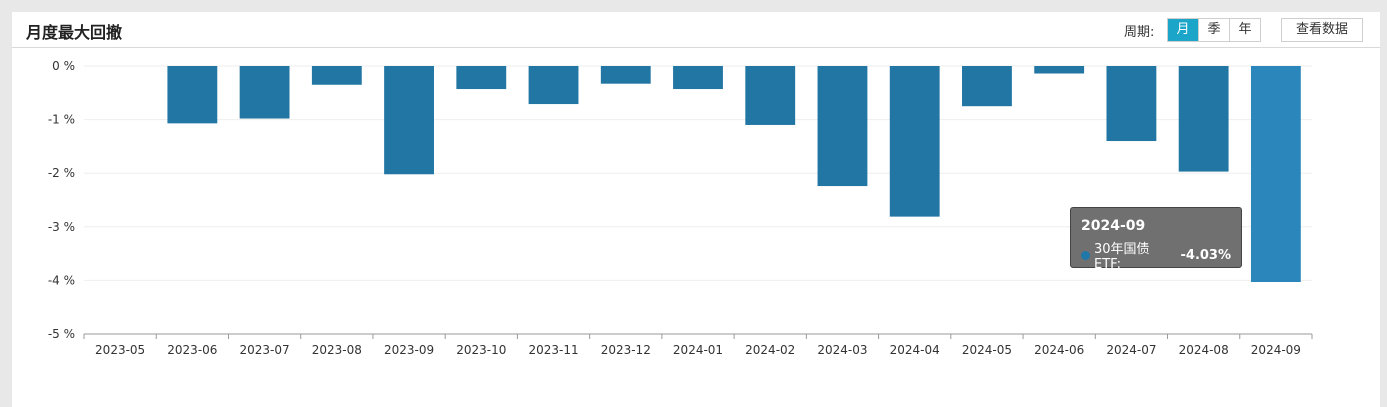 This screenshot has height=407, width=1387. Describe the element at coordinates (61, 173) in the screenshot. I see `y-tick-label: -2 %` at that location.